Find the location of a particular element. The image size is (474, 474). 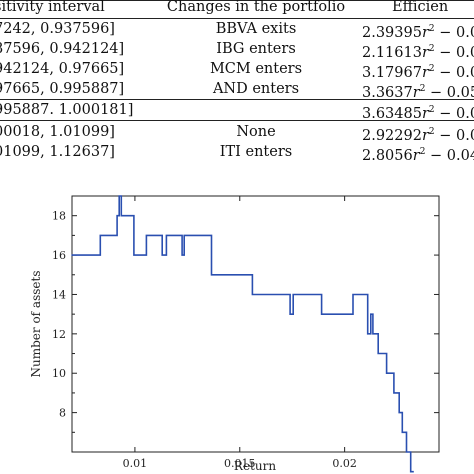

row-efficient-frontier: 2.8056r2 − 0.045 is located at coordinates (418, 155).